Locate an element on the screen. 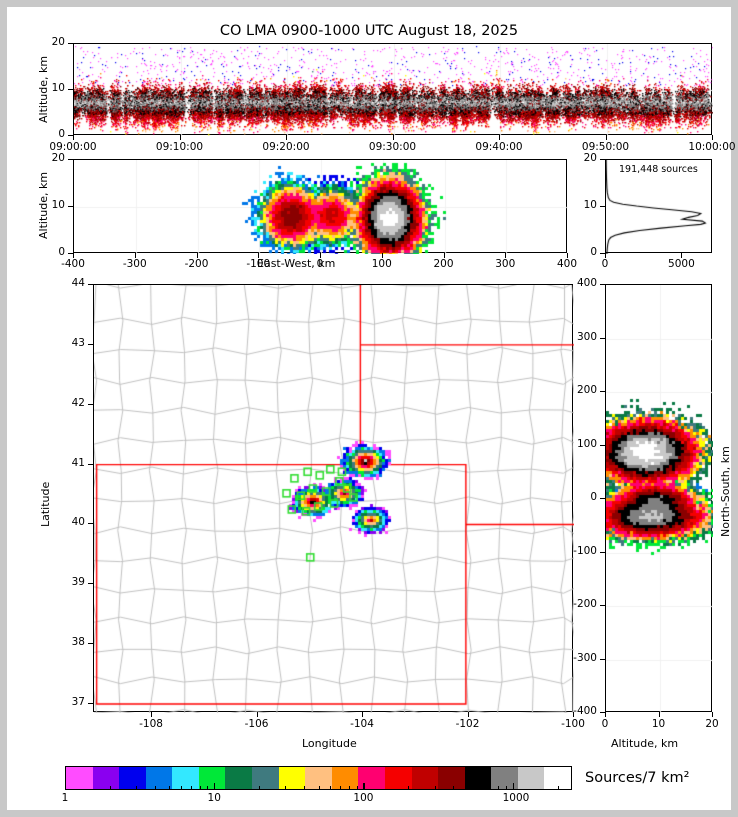  map-xlabel: Longitude is located at coordinates (329, 743).